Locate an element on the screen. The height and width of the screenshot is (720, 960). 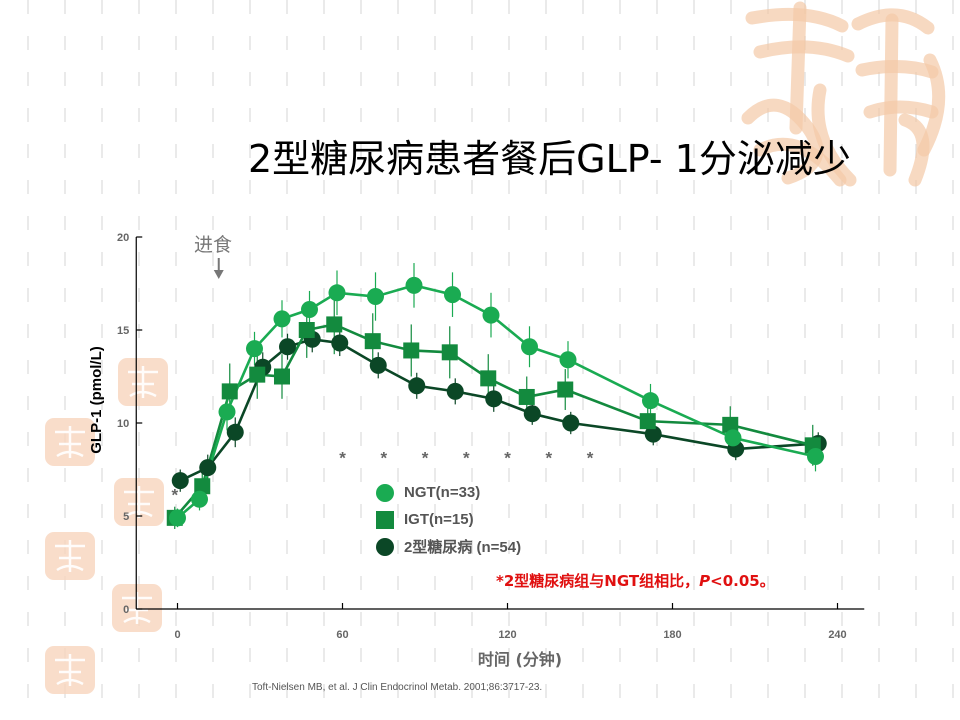
x-tick-label: 180 is located at coordinates (672, 635).